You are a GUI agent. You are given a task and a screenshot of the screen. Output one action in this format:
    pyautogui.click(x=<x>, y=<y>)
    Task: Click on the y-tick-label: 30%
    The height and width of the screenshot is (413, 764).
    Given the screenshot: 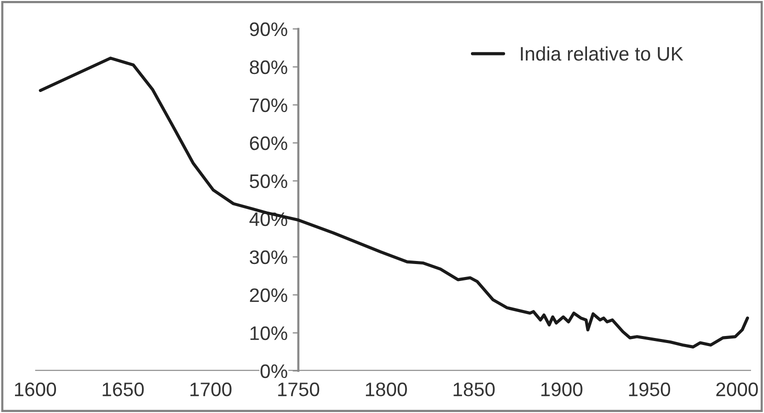 What is the action you would take?
    pyautogui.click(x=269, y=257)
    